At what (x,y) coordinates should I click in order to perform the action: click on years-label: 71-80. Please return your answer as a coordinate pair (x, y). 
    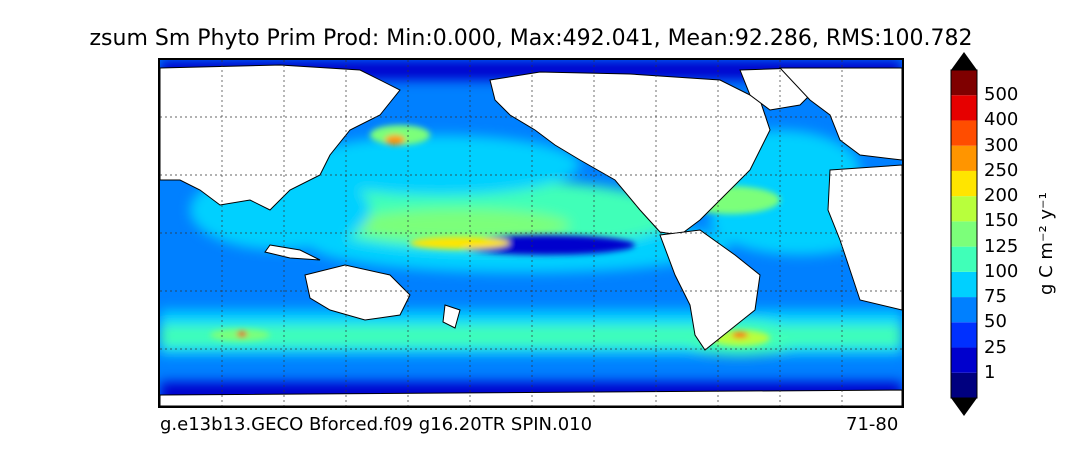
    Looking at the image, I should click on (872, 424).